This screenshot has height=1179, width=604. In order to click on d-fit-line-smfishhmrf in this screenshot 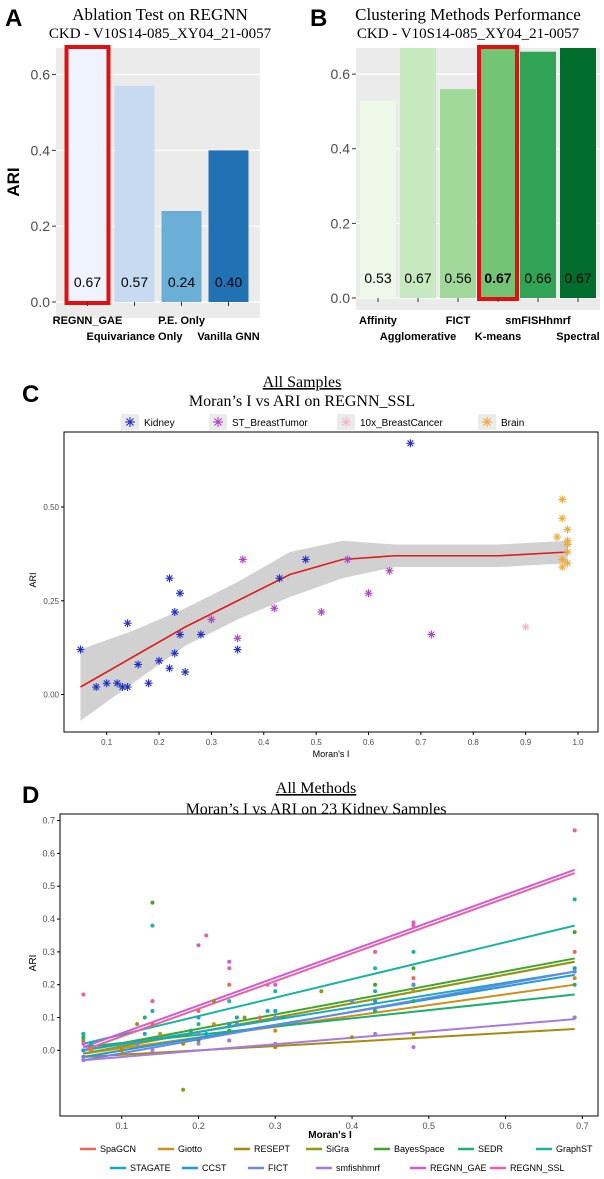, I will do `click(329, 1040)`.